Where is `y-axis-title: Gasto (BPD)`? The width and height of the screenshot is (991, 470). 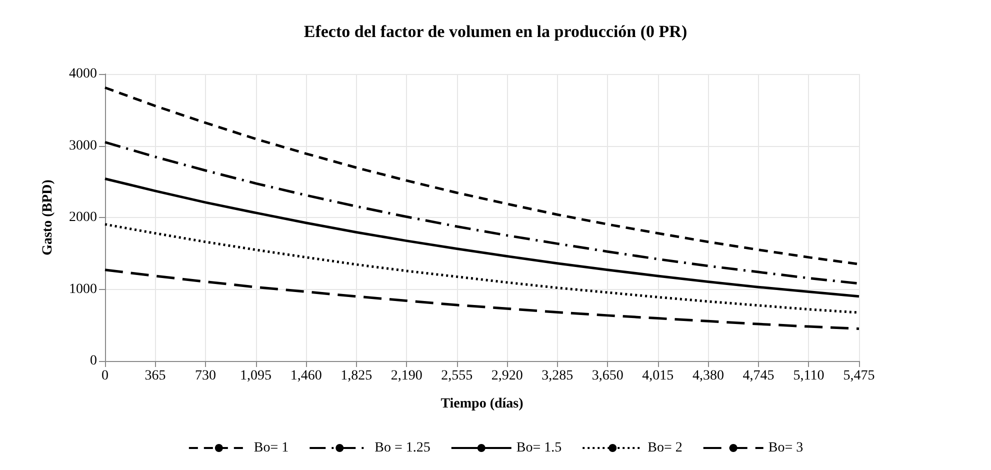 y-axis-title: Gasto (BPD) is located at coordinates (48, 217).